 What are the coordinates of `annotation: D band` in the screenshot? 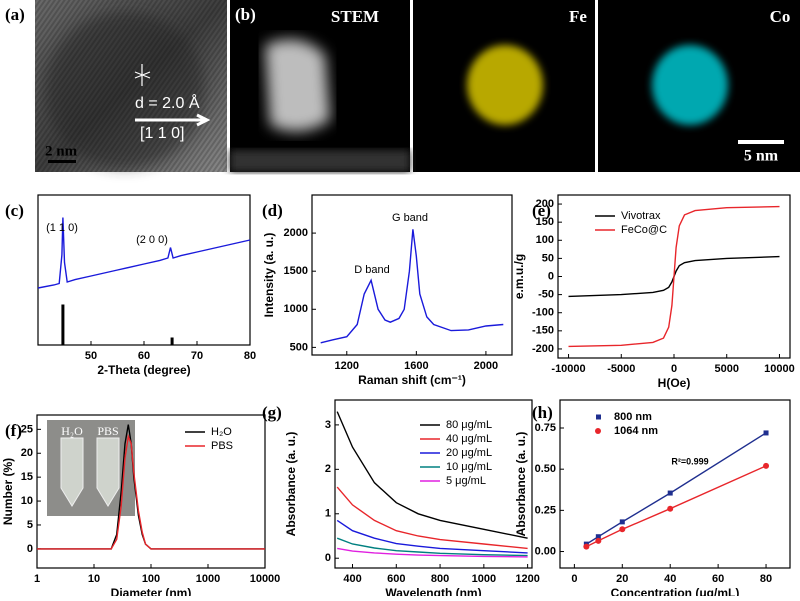 It's located at (371, 270).